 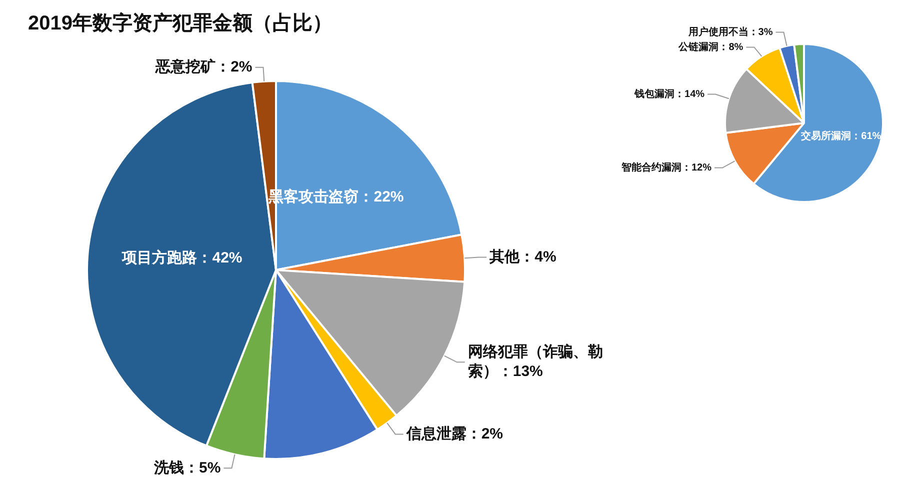 What do you see at coordinates (187, 467) in the screenshot?
I see `slice-label: 洗钱：5%` at bounding box center [187, 467].